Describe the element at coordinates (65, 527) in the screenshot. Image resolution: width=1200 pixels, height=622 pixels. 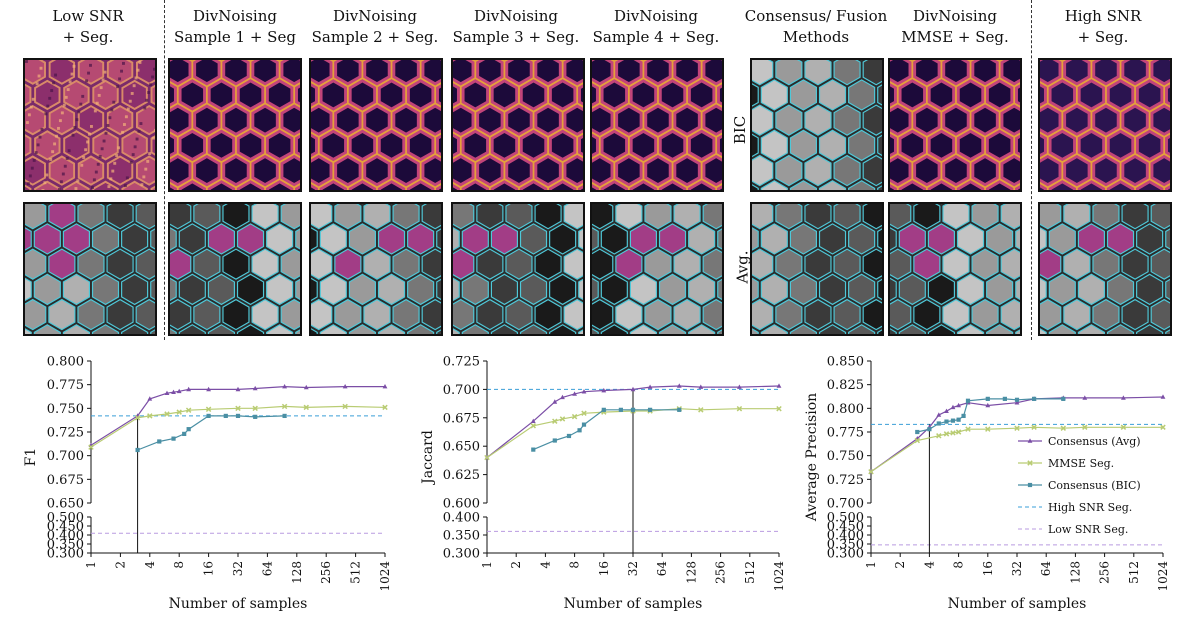
I see `y-tick-label: 0.450` at that location.